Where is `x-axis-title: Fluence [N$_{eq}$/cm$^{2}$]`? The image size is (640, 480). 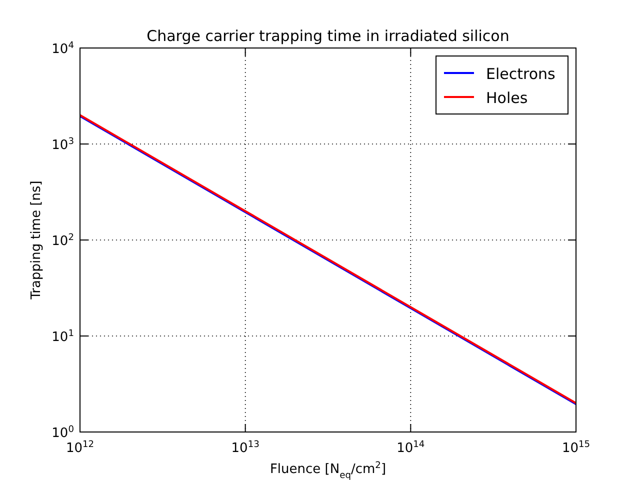
x-axis-title: Fluence [N$_{eq}$/cm$^{2}$] is located at coordinates (328, 470).